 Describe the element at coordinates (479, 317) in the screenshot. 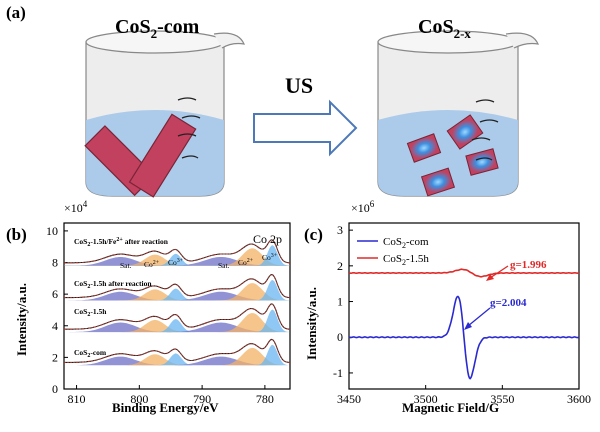

I see `annotation-arrow-blue` at that location.